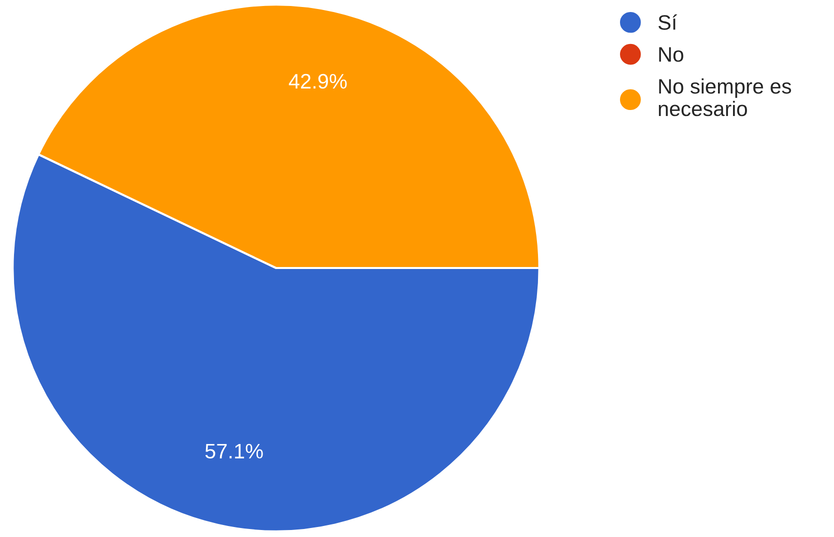  What do you see at coordinates (668, 22) in the screenshot?
I see `legend-label: Sí` at bounding box center [668, 22].